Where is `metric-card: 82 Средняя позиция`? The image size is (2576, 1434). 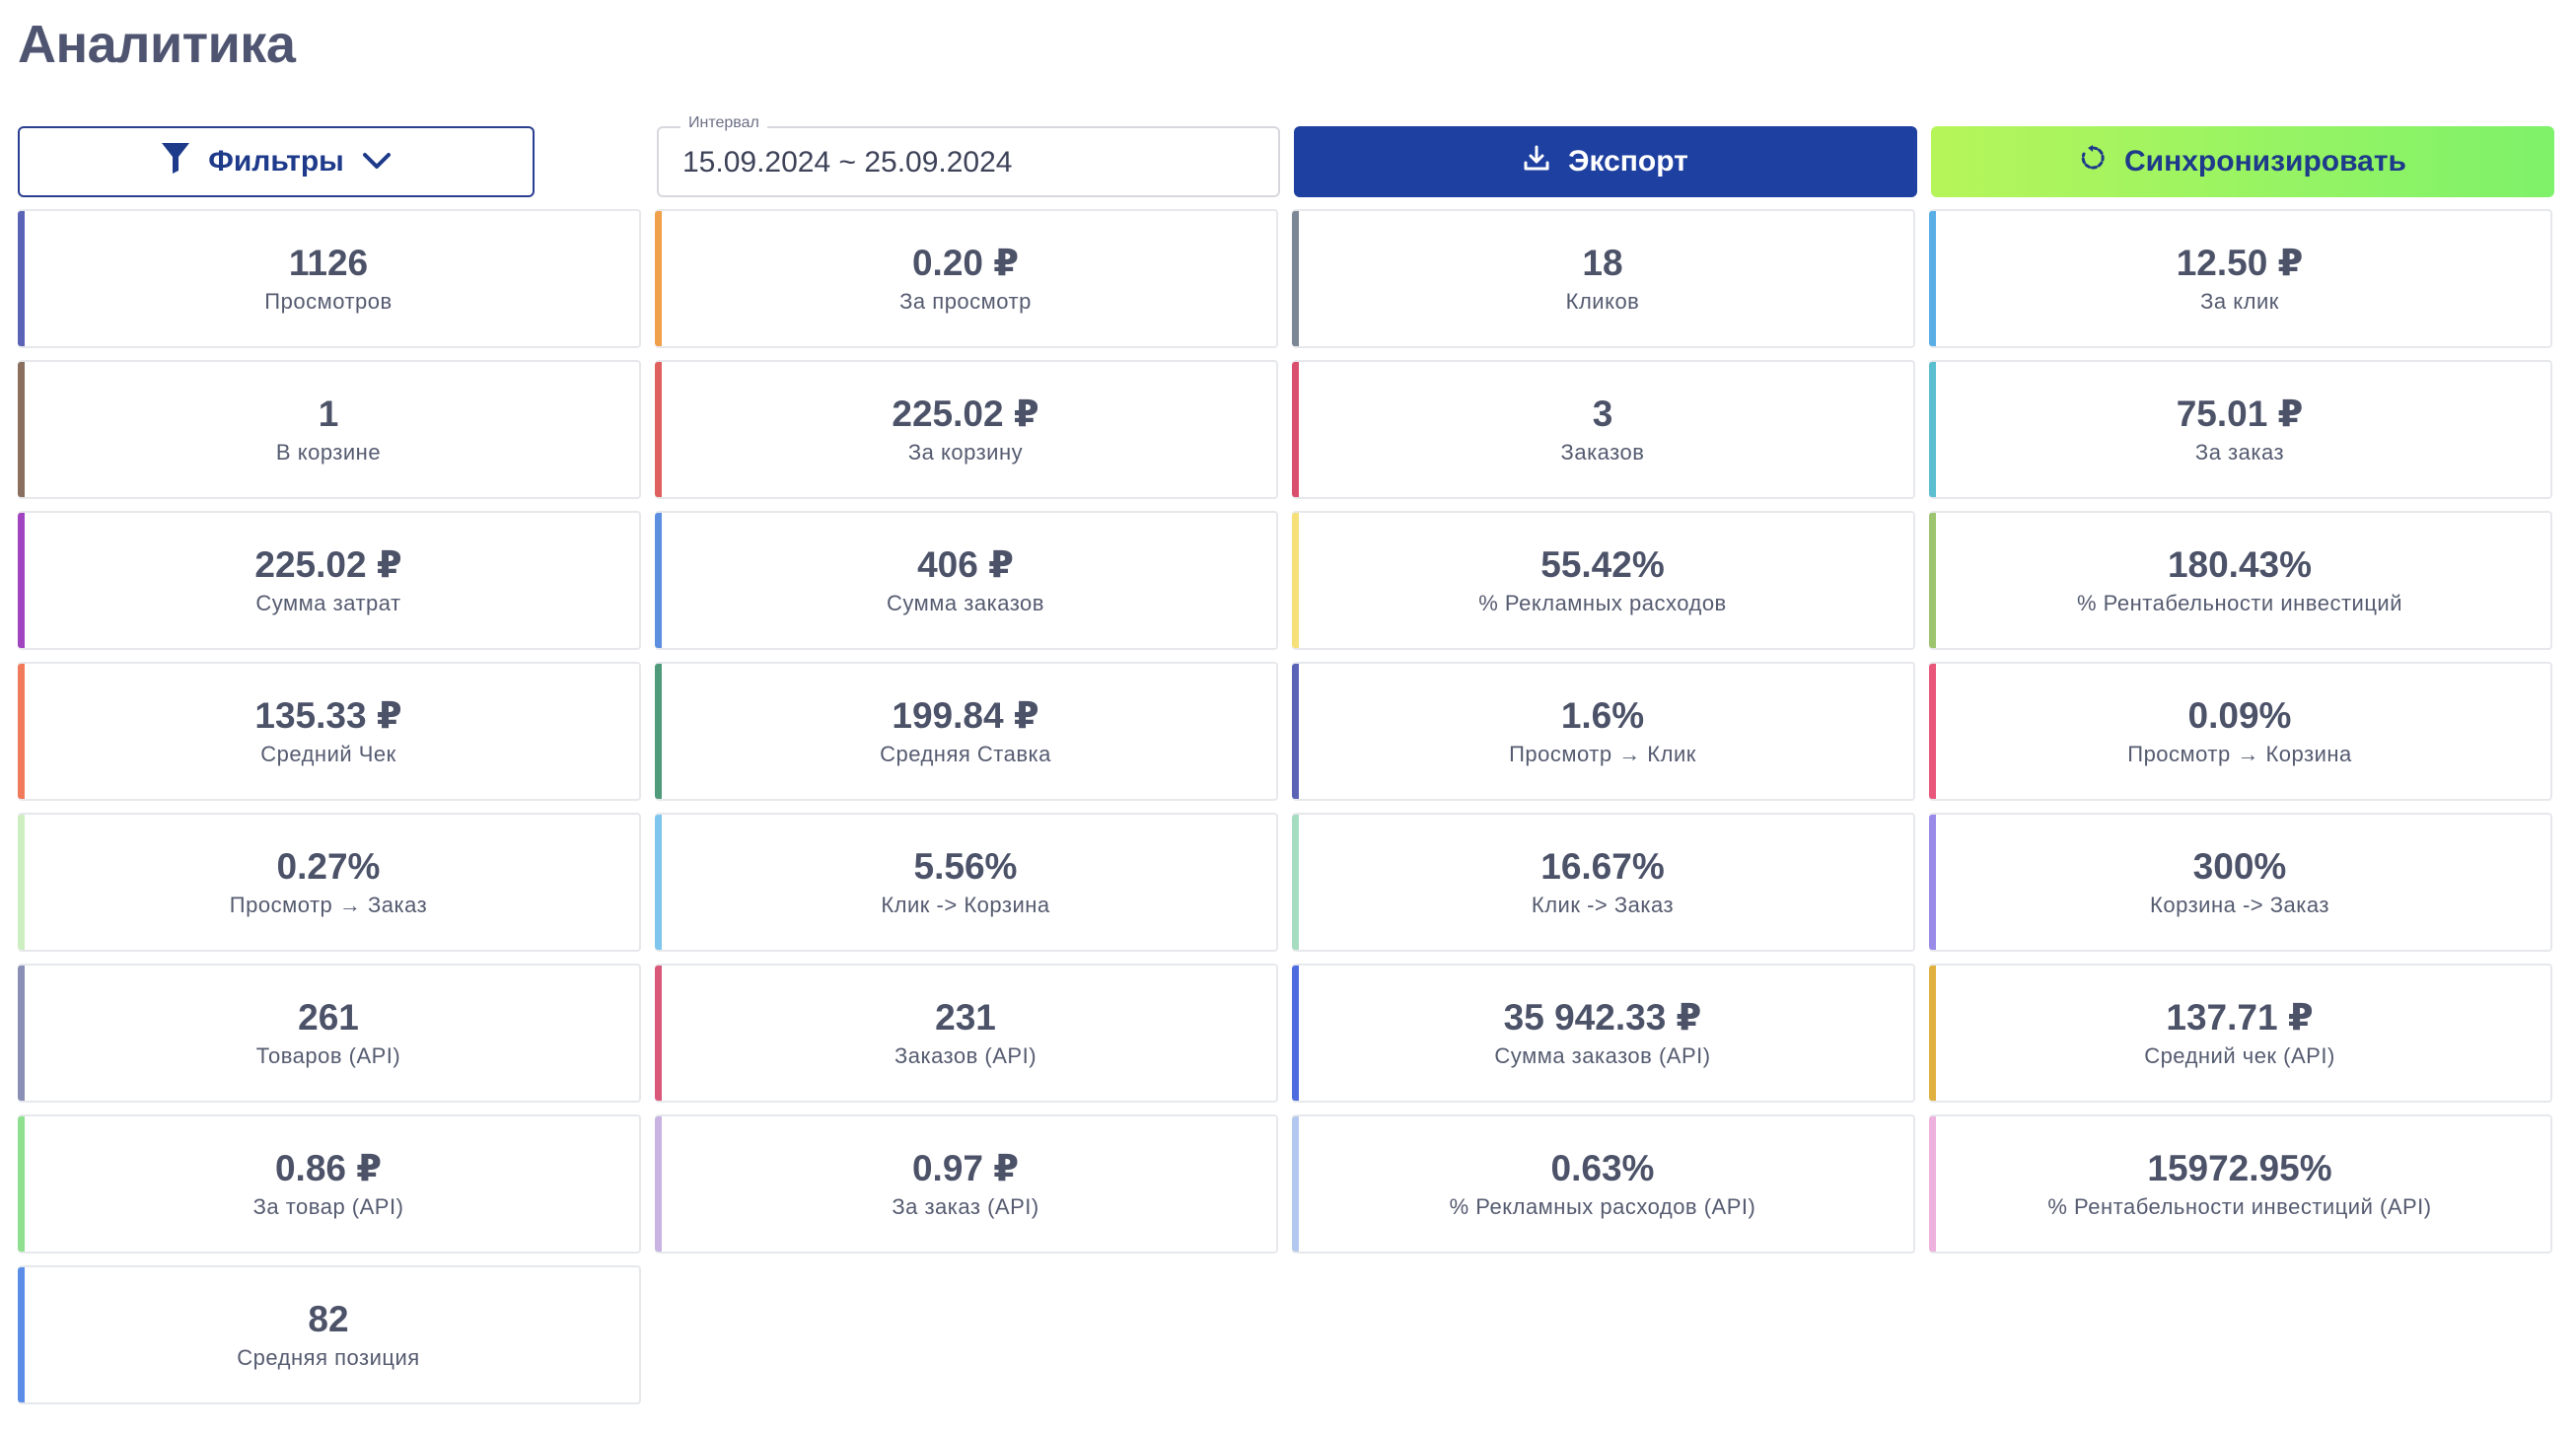
metric-card: 82 Средняя позиция is located at coordinates (330, 1334).